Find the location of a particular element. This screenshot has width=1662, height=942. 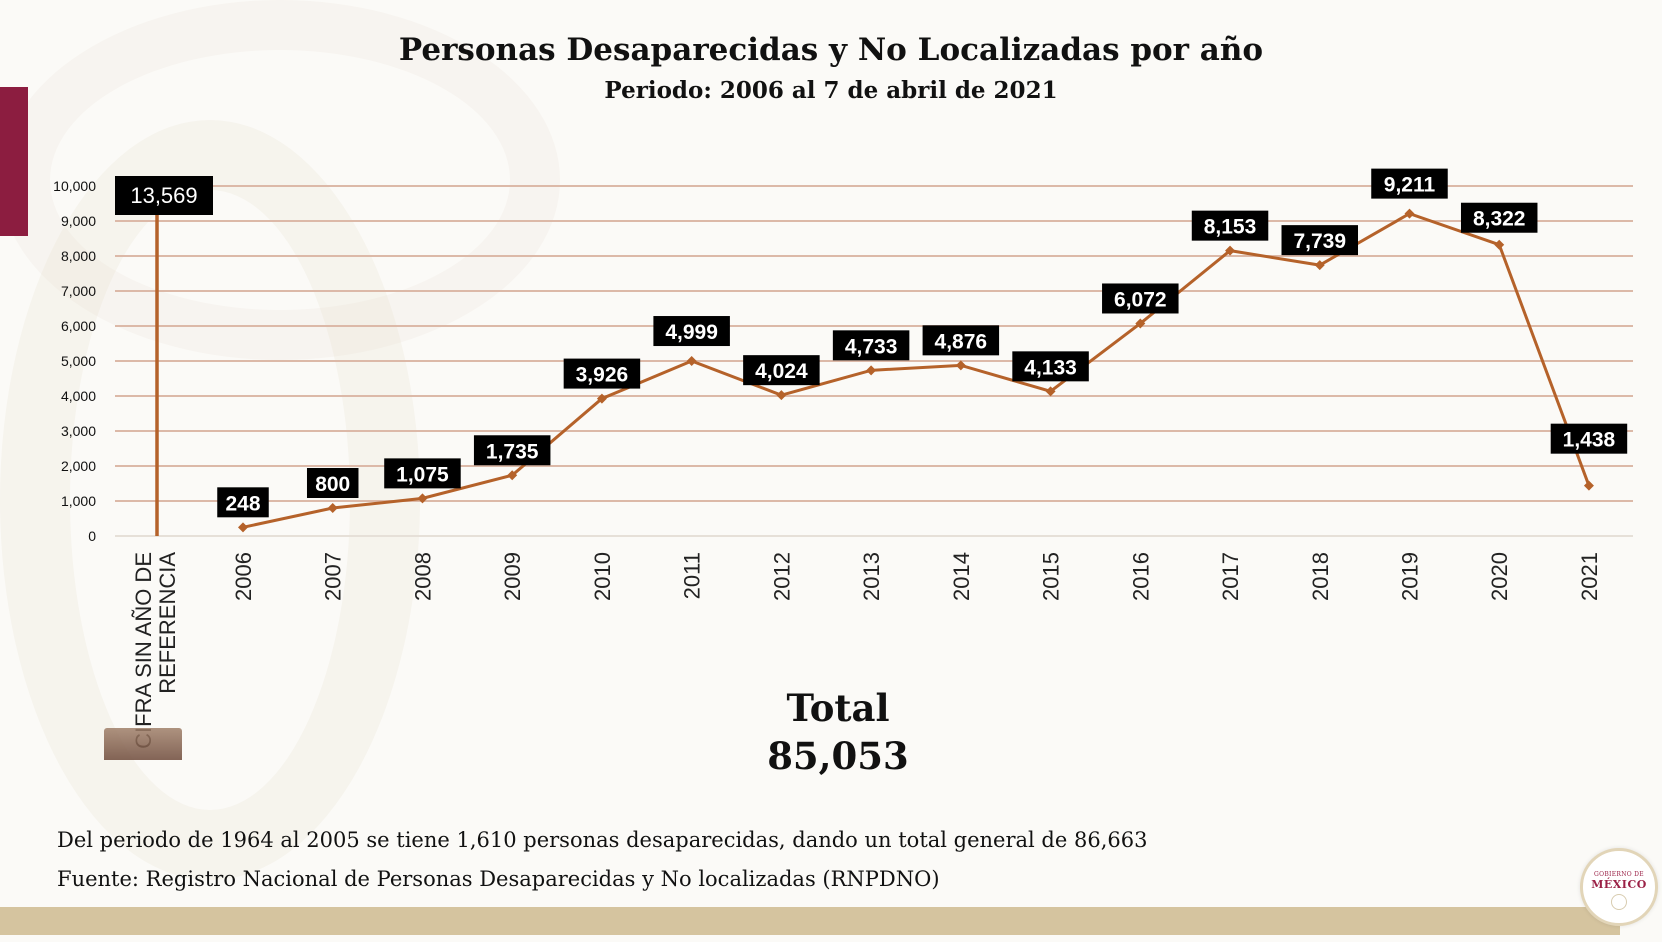

data-label: 4,876 is located at coordinates (961, 341).